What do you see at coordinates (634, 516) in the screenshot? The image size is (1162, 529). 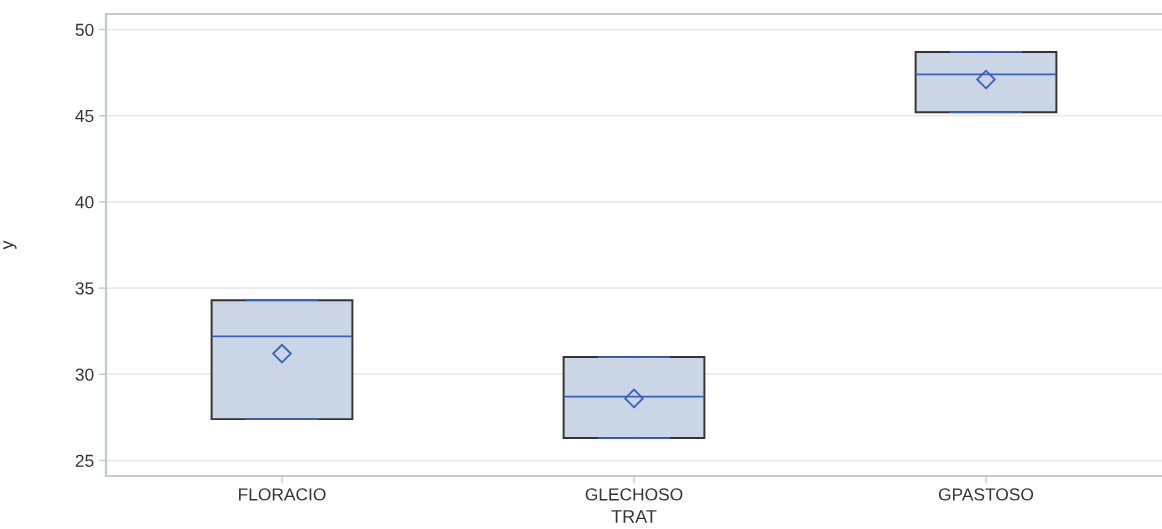 I see `x-axis-title: TRAT` at bounding box center [634, 516].